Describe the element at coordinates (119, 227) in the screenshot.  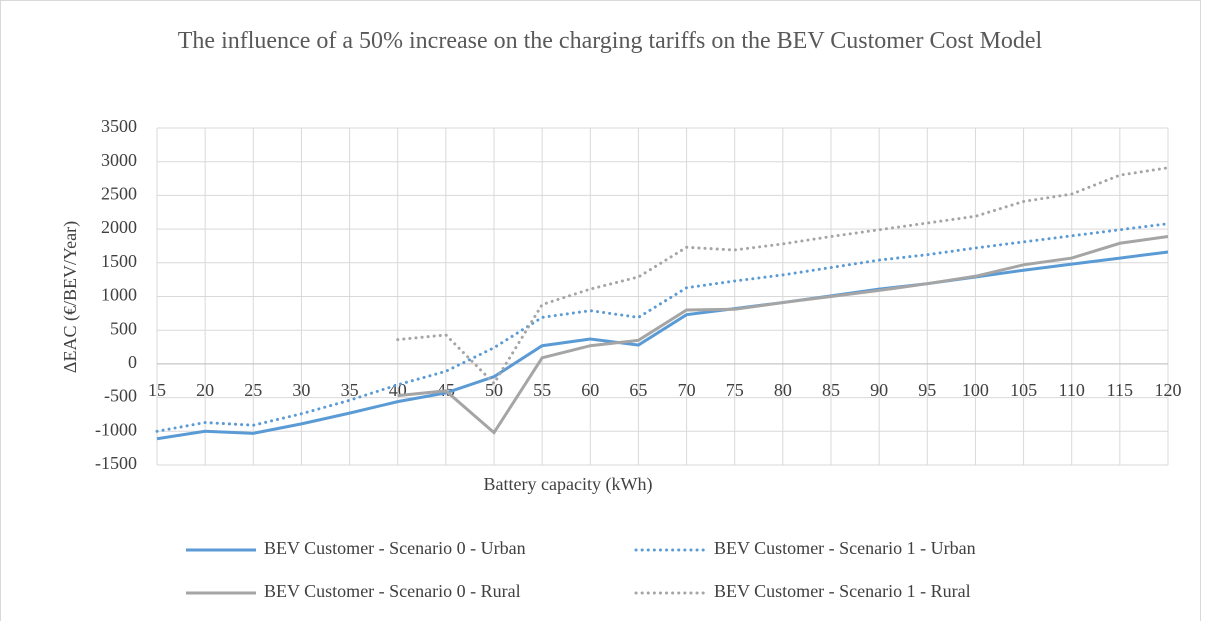
I see `y-tick-label: 2000` at that location.